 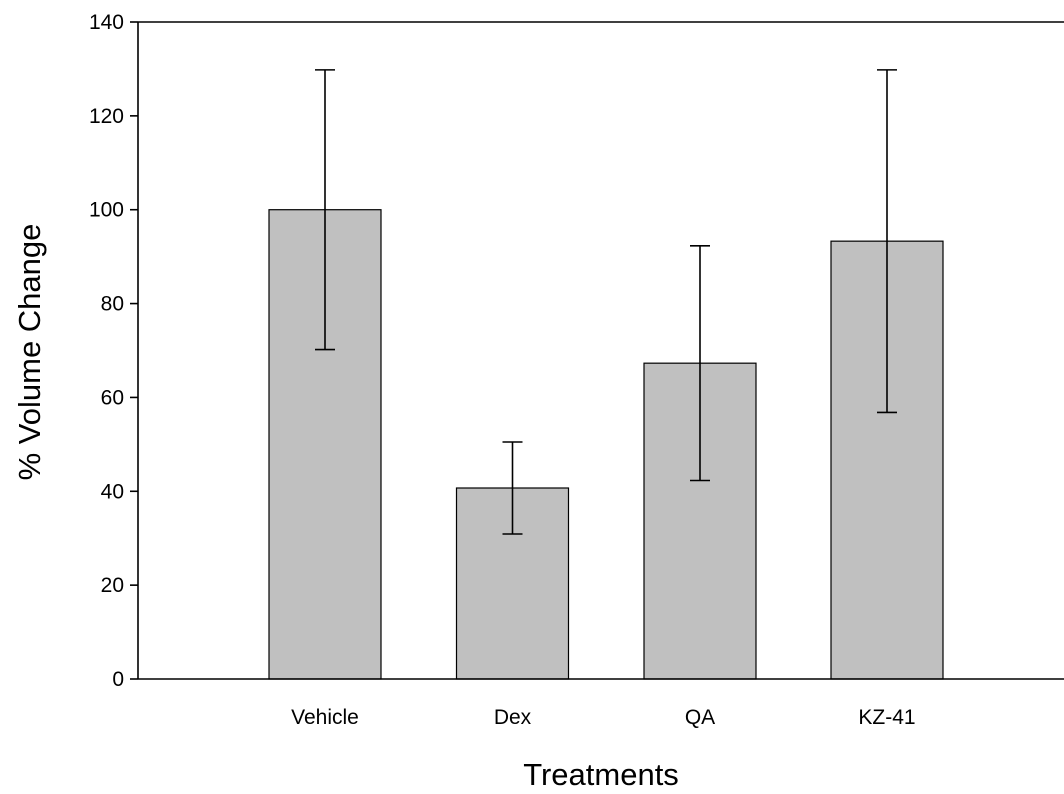 What do you see at coordinates (118, 679) in the screenshot?
I see `y-tick-label: 0` at bounding box center [118, 679].